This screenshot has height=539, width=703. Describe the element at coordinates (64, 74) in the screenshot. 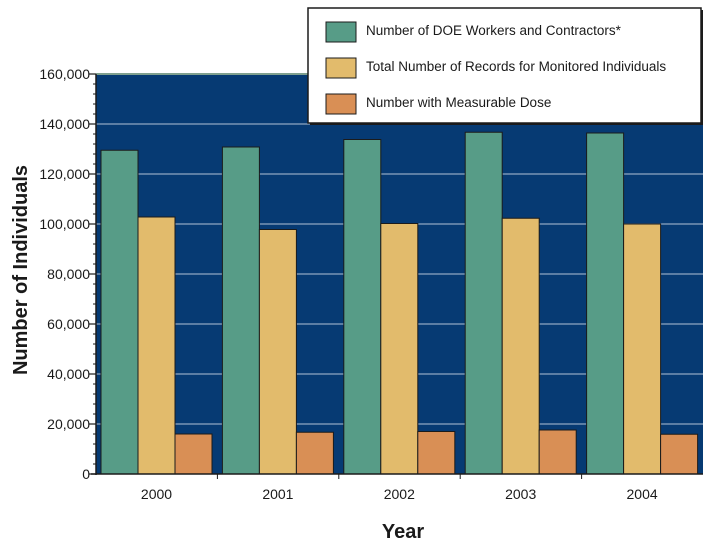

I see `y-tick-label: 160,000` at that location.